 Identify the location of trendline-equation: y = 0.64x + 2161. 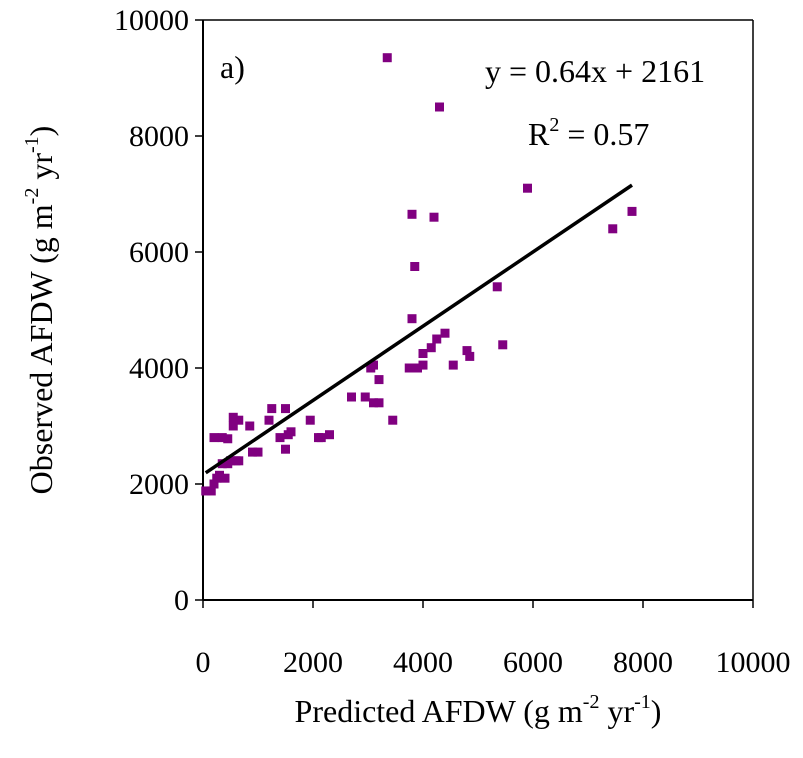
(595, 71).